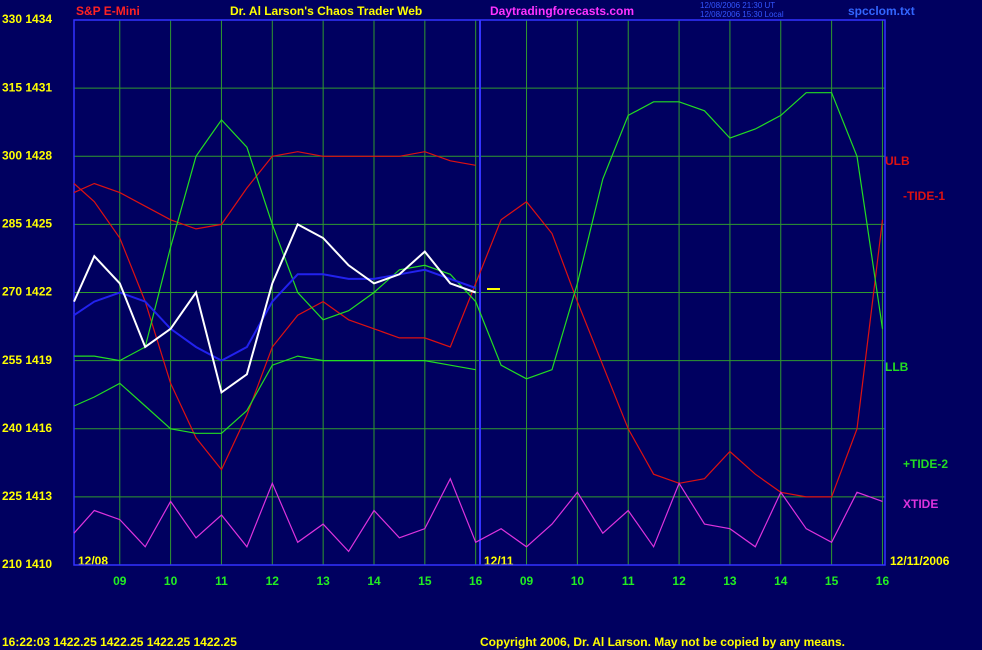 The height and width of the screenshot is (650, 982). I want to click on y-tick-label: 285 1425, so click(27, 224).